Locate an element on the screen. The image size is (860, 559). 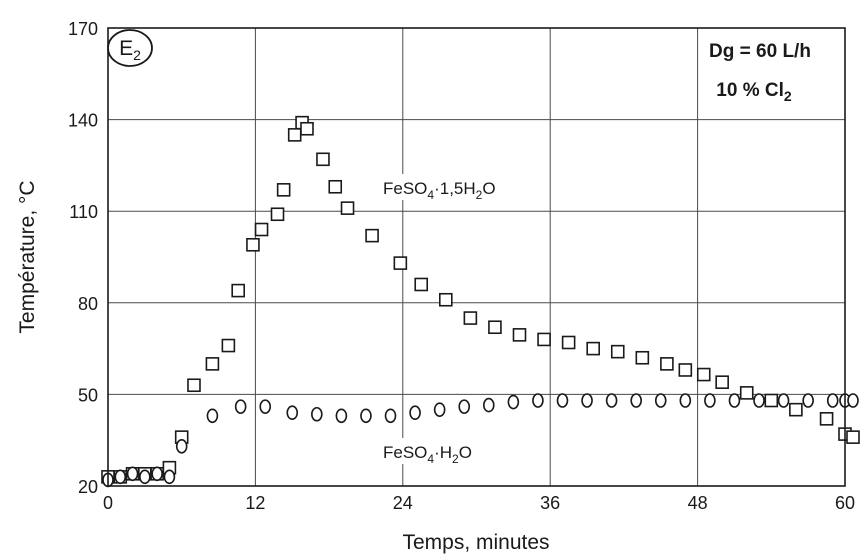
condition-chlorine: 10 % Cl2 is located at coordinates (754, 92).